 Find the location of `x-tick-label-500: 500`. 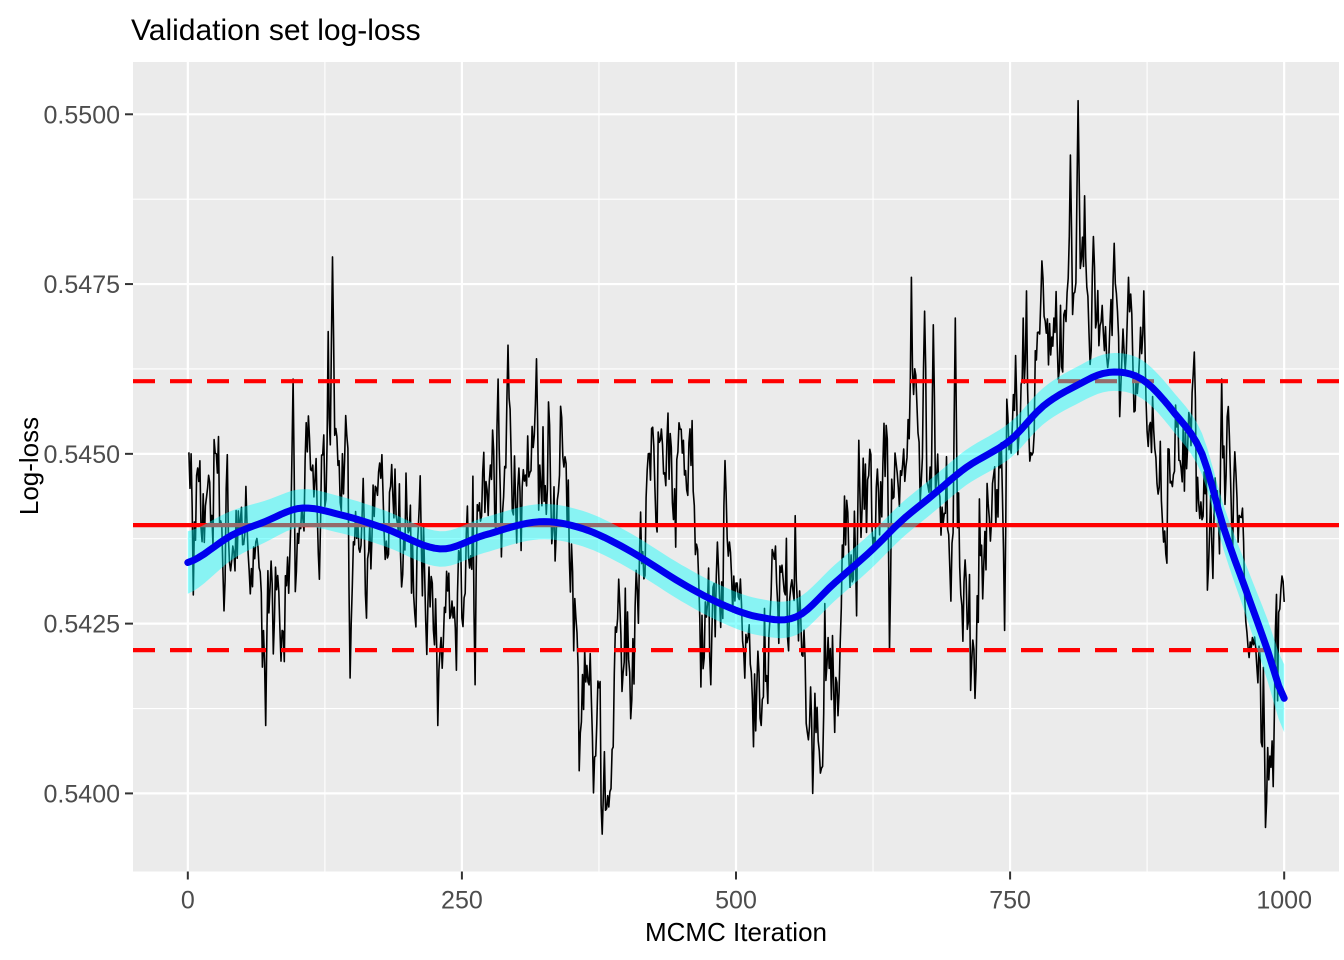

x-tick-label-500: 500 is located at coordinates (736, 901).